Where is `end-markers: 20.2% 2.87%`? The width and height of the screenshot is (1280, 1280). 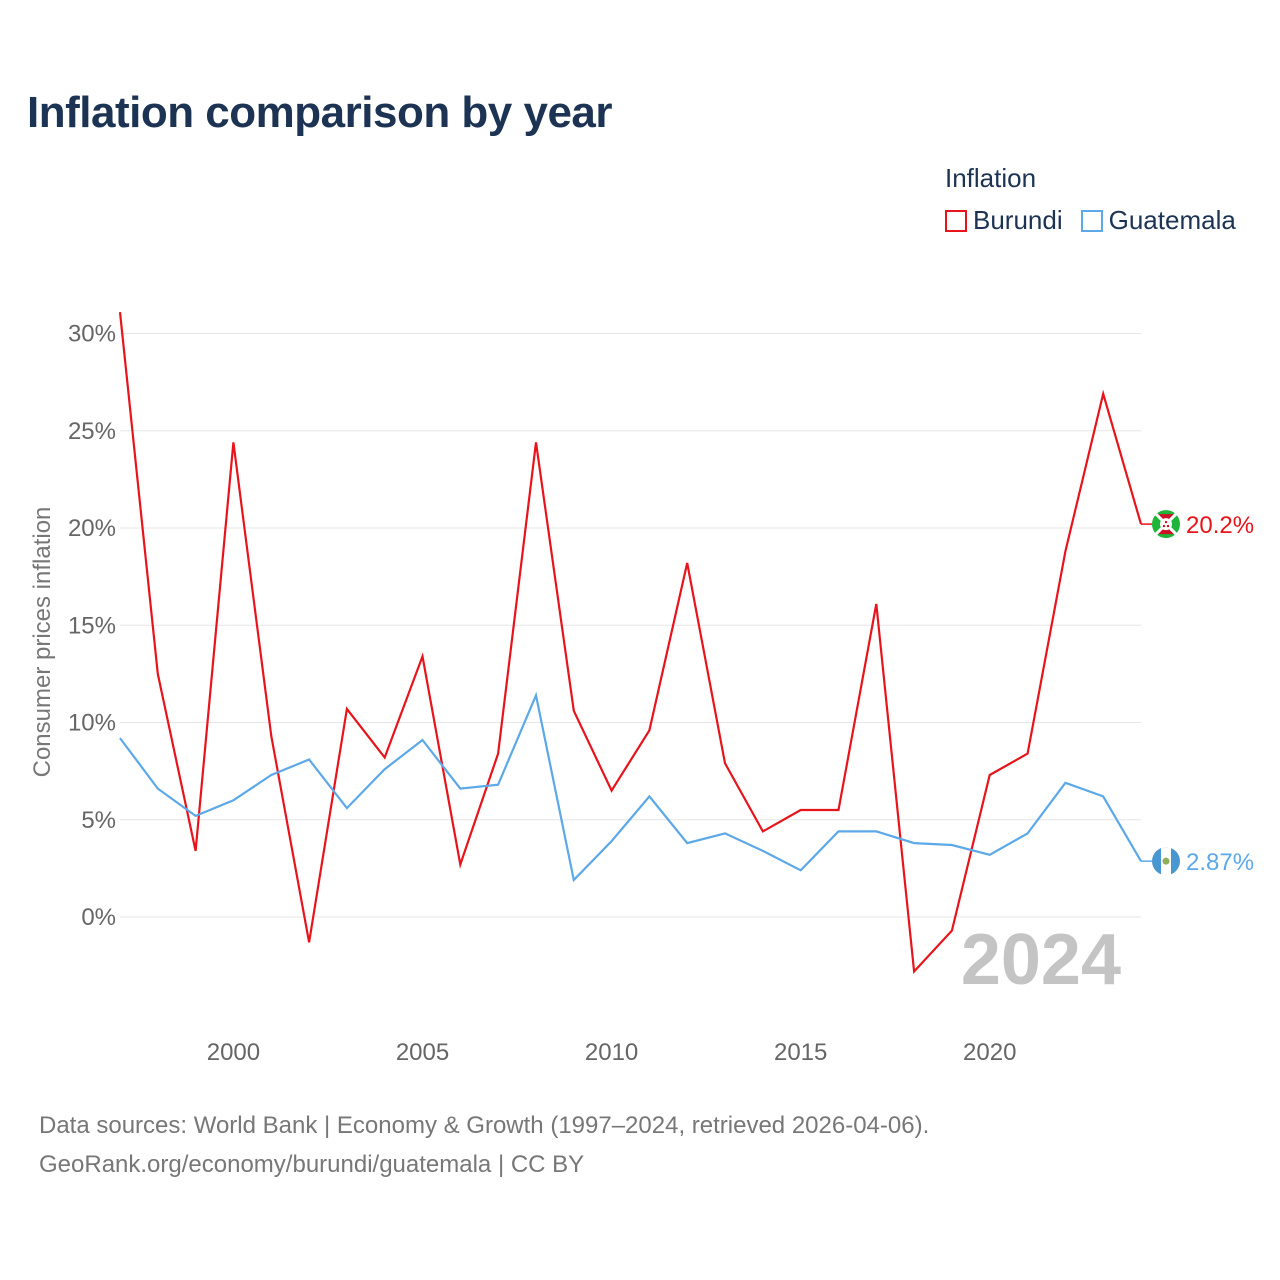
end-markers: 20.2% 2.87% is located at coordinates (1197, 692).